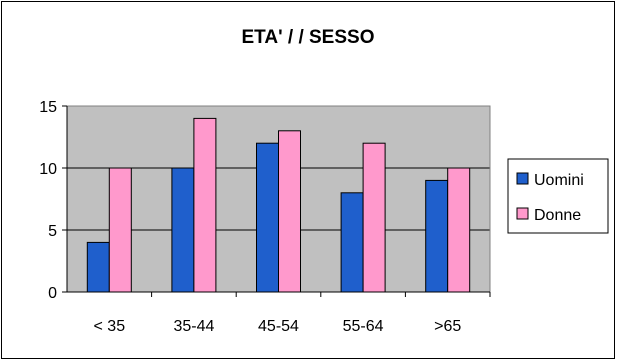  I want to click on legend-swatch-uomini, so click(522, 178).